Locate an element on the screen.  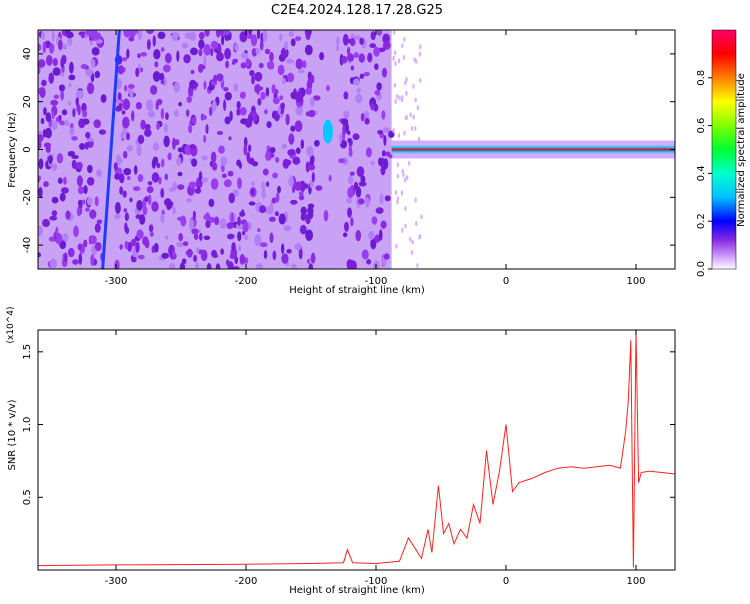
bottom-y-tick-label: 1.5 is located at coordinates (27, 352).